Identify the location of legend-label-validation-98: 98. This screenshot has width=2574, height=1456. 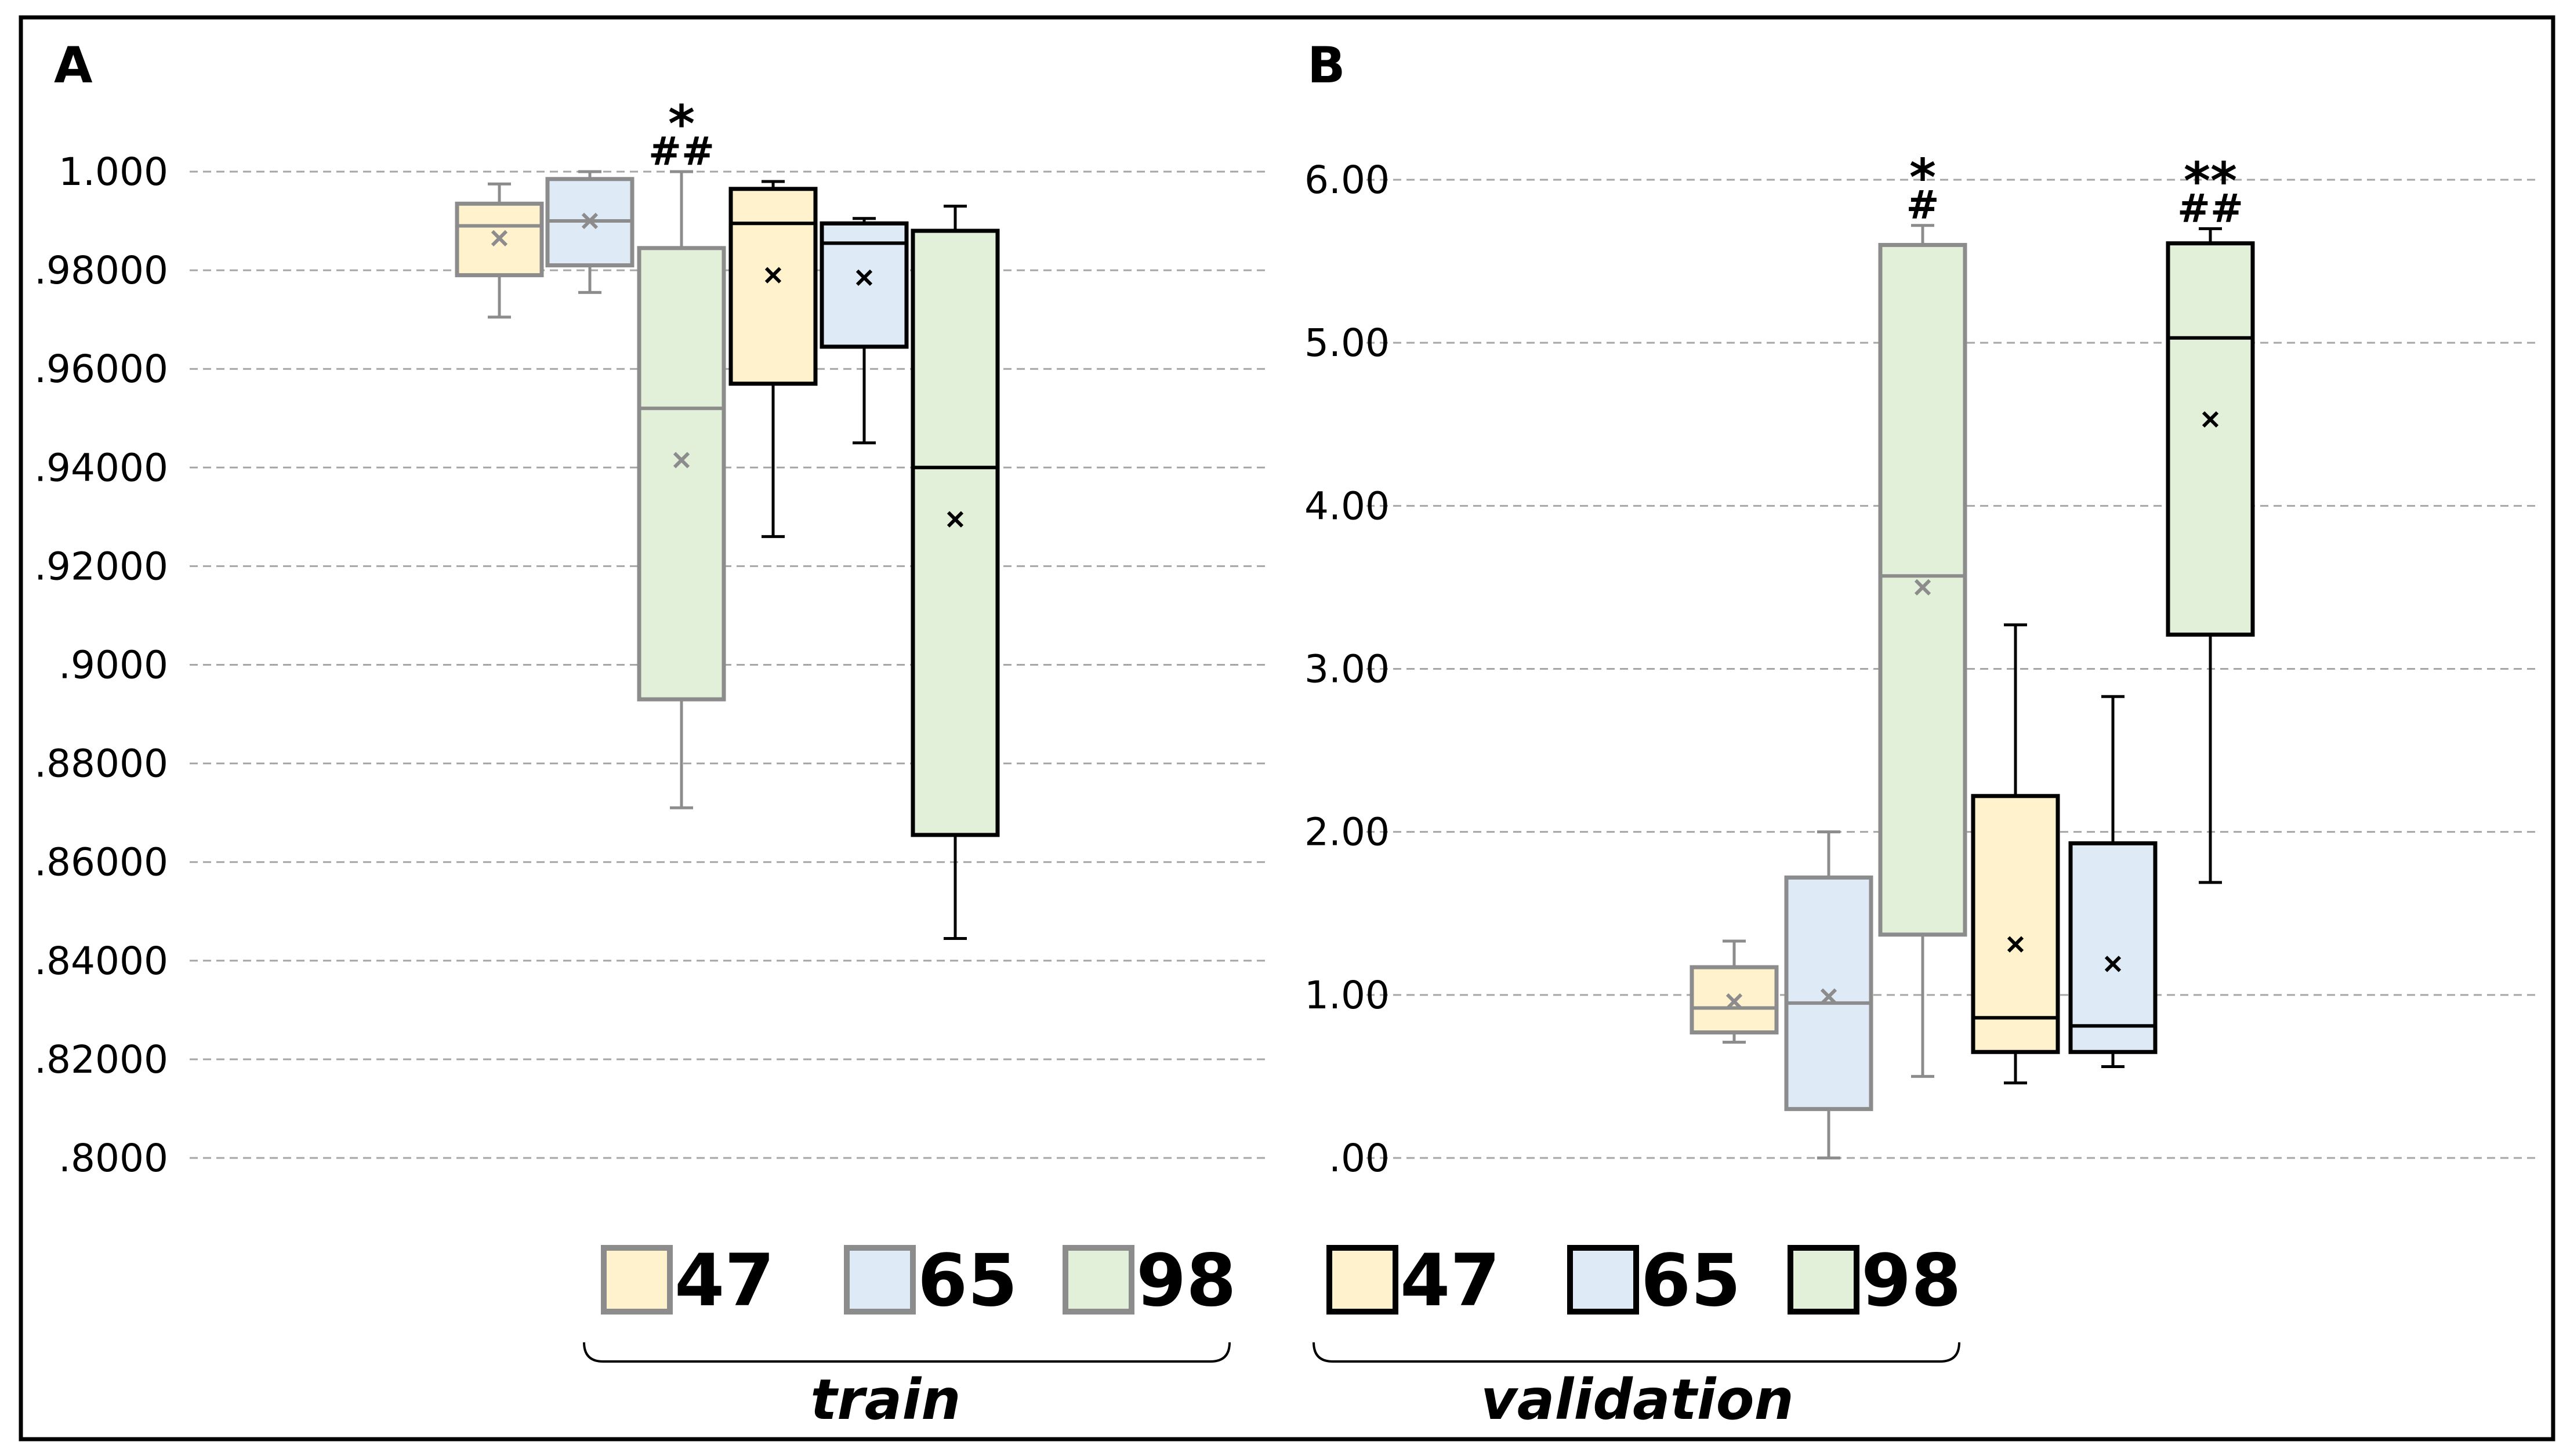
(1911, 1281).